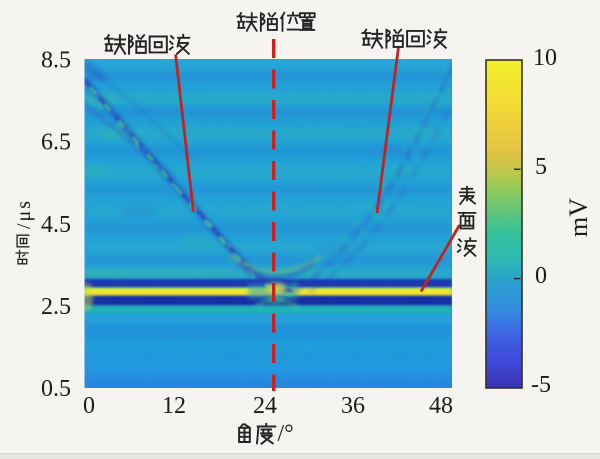  Describe the element at coordinates (541, 167) in the screenshot. I see `svg-text: 5` at that location.